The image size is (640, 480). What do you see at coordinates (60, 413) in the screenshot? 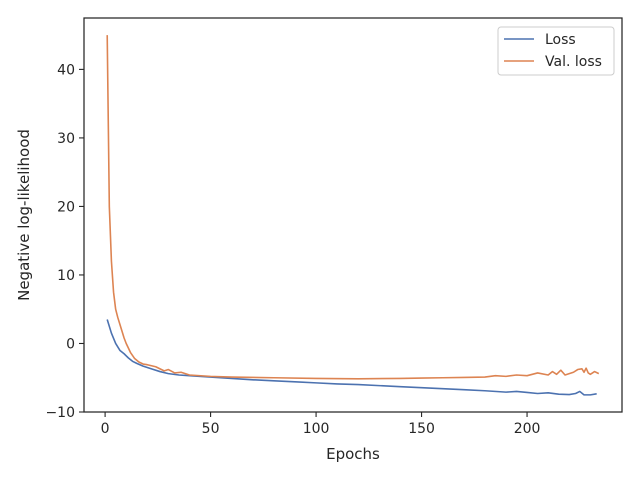
I see `y-tick-label: −10` at bounding box center [60, 413].